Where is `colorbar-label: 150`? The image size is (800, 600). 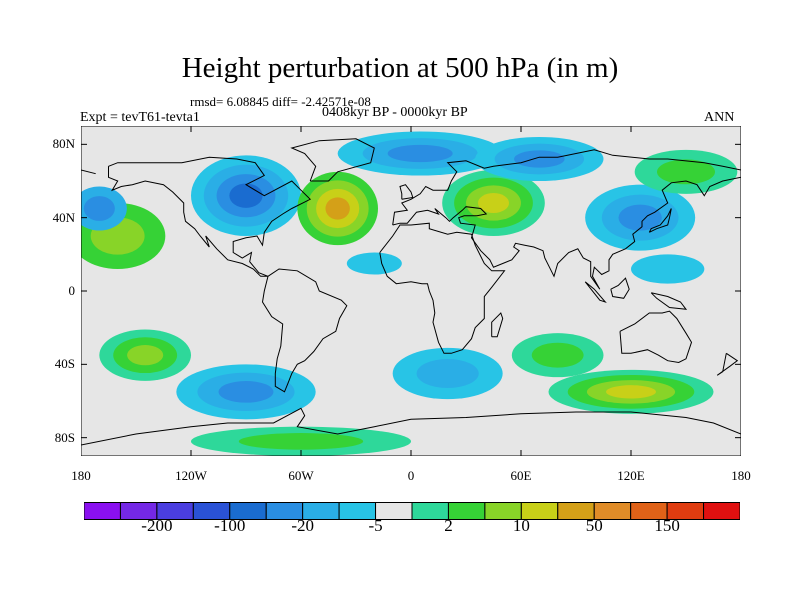
colorbar-label: 150 is located at coordinates (667, 525).